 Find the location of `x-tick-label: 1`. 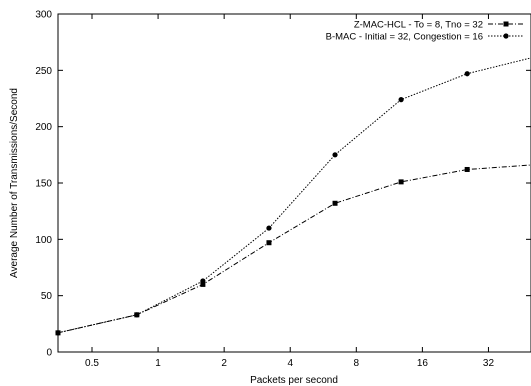

x-tick-label: 1 is located at coordinates (158, 363).